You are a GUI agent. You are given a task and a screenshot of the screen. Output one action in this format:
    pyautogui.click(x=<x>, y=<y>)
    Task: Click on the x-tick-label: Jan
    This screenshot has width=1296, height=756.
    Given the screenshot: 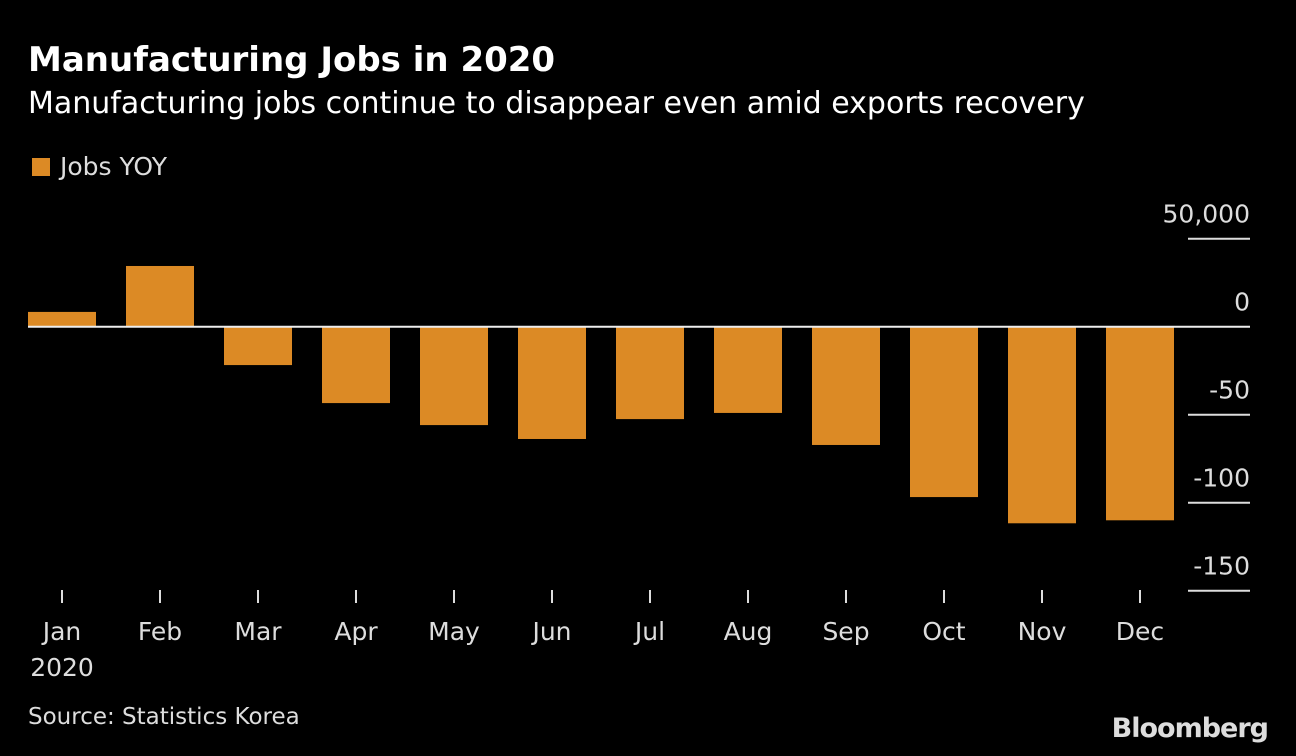 What is the action you would take?
    pyautogui.click(x=61, y=631)
    